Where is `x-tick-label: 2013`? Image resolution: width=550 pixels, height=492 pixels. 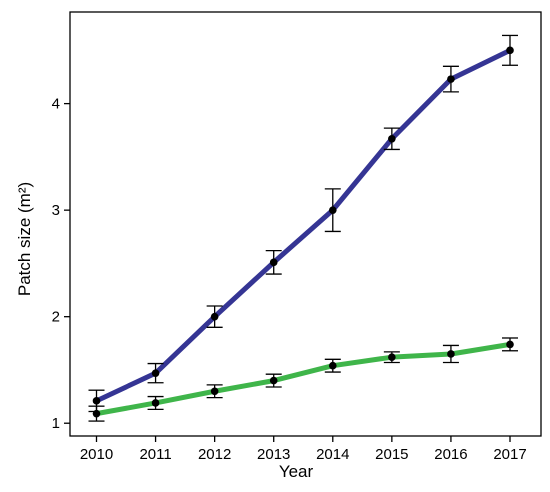
x-tick-label: 2013 is located at coordinates (273, 454).